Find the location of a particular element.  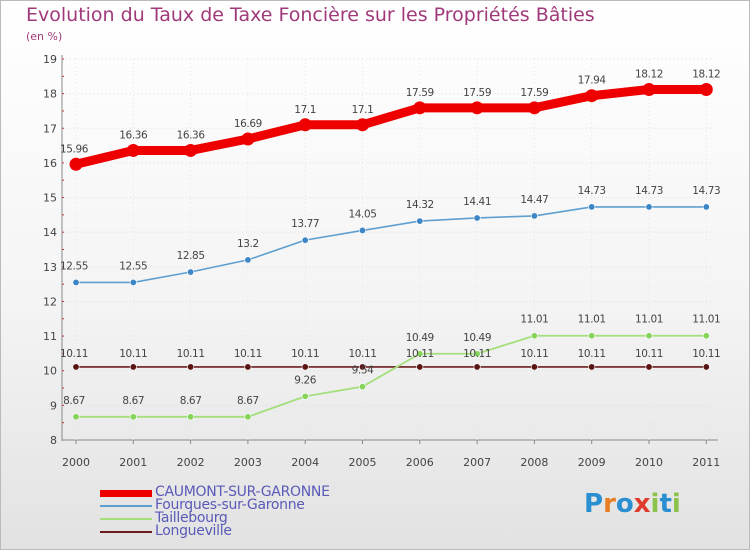

legend-label: Longueville is located at coordinates (193, 531).